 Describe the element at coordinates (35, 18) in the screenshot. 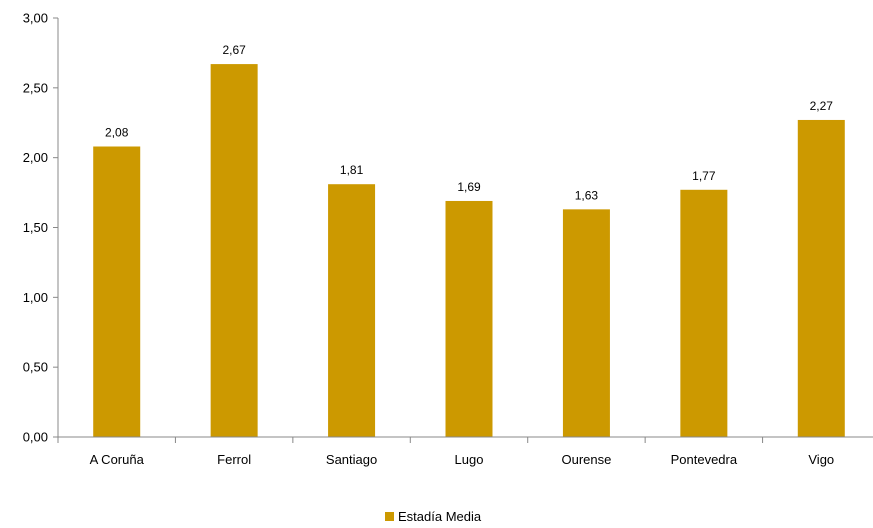

I see `y-tick-label: 3,00` at that location.